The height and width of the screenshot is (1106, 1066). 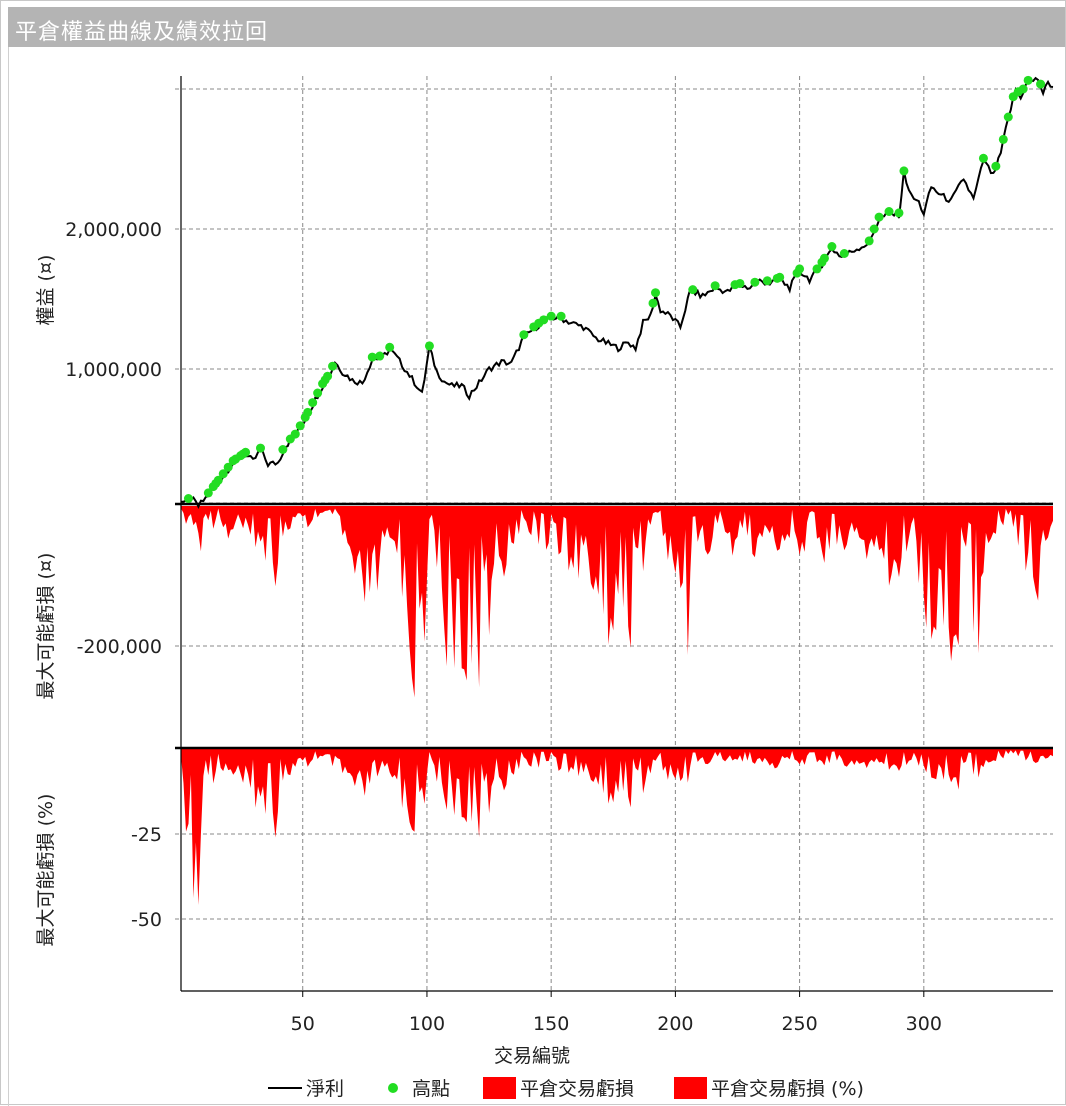 What do you see at coordinates (46, 626) in the screenshot?
I see `y-axis-title-drawdown-abs: 最大可能虧損 (¤)` at bounding box center [46, 626].